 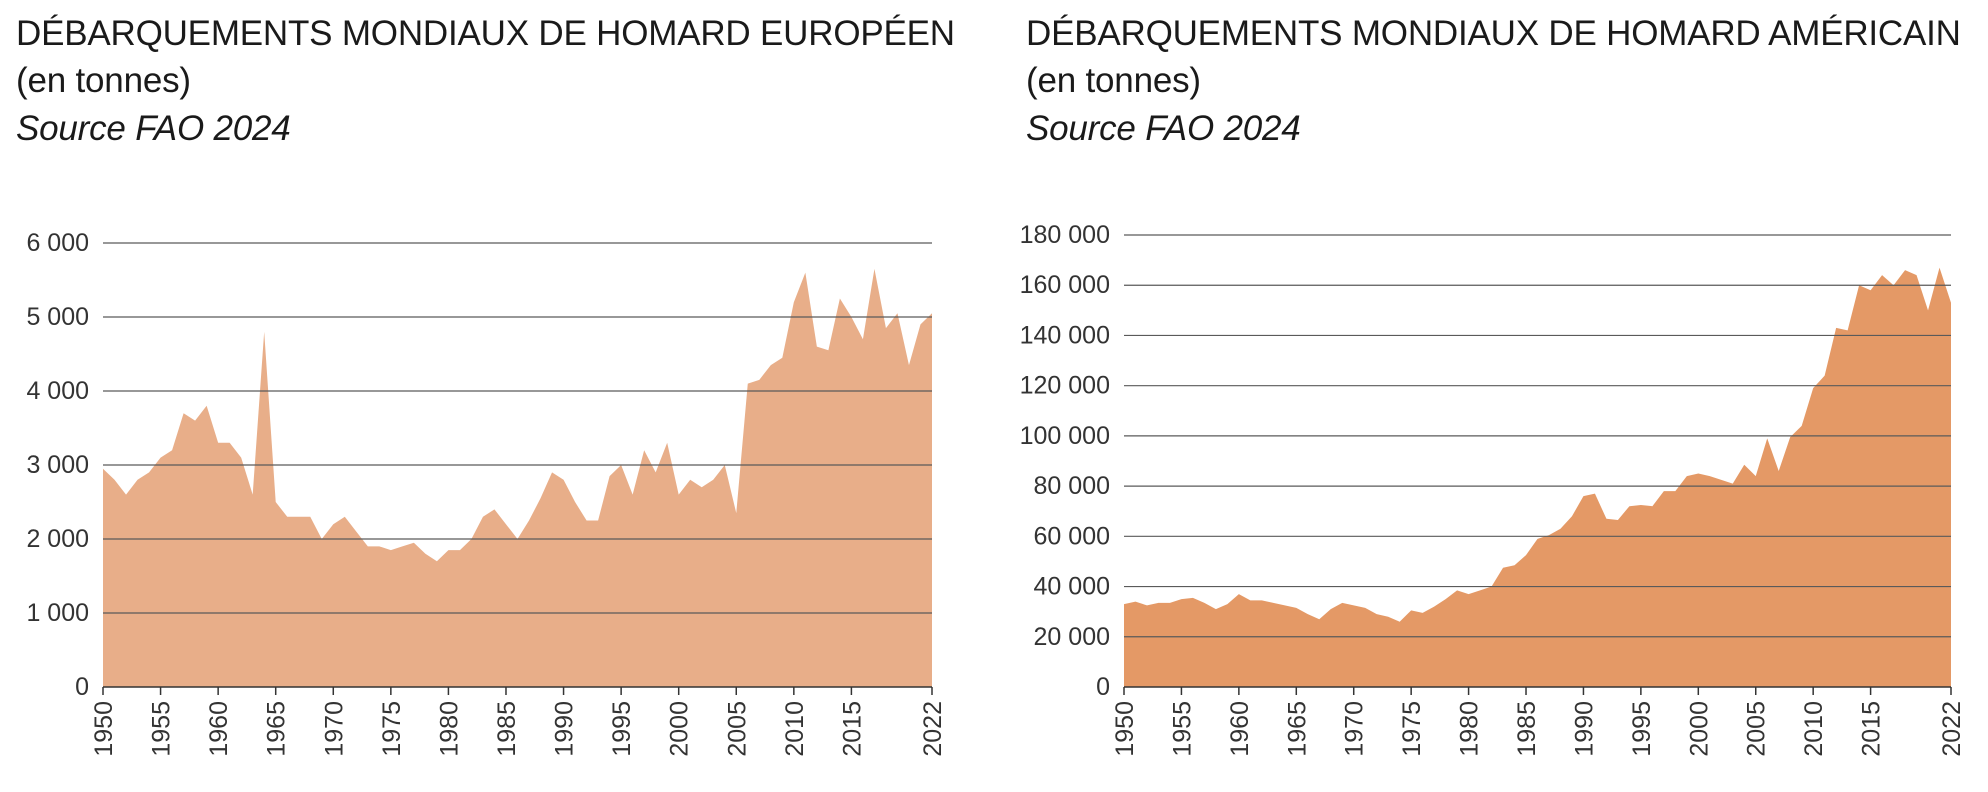 What do you see at coordinates (1065, 335) in the screenshot?
I see `y-tick-label: 140 000` at bounding box center [1065, 335].